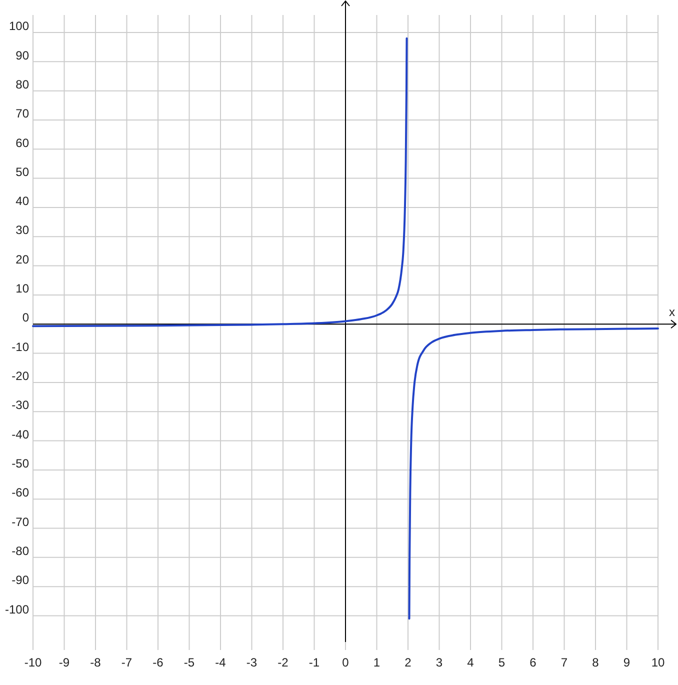  I want to click on y-tick-label: -90, so click(21, 580).